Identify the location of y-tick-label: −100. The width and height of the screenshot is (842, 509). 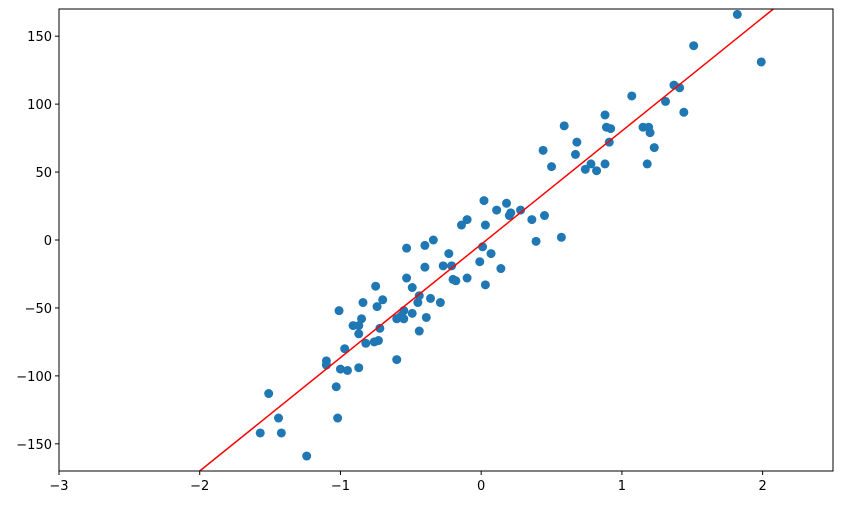
(34, 377).